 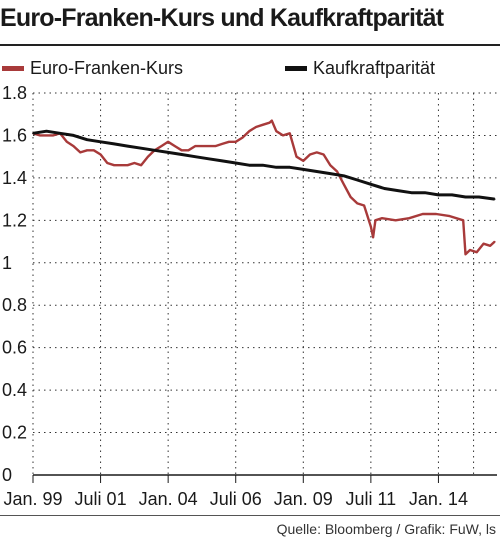 I want to click on y-tick-label: 1.4, so click(x=14, y=178).